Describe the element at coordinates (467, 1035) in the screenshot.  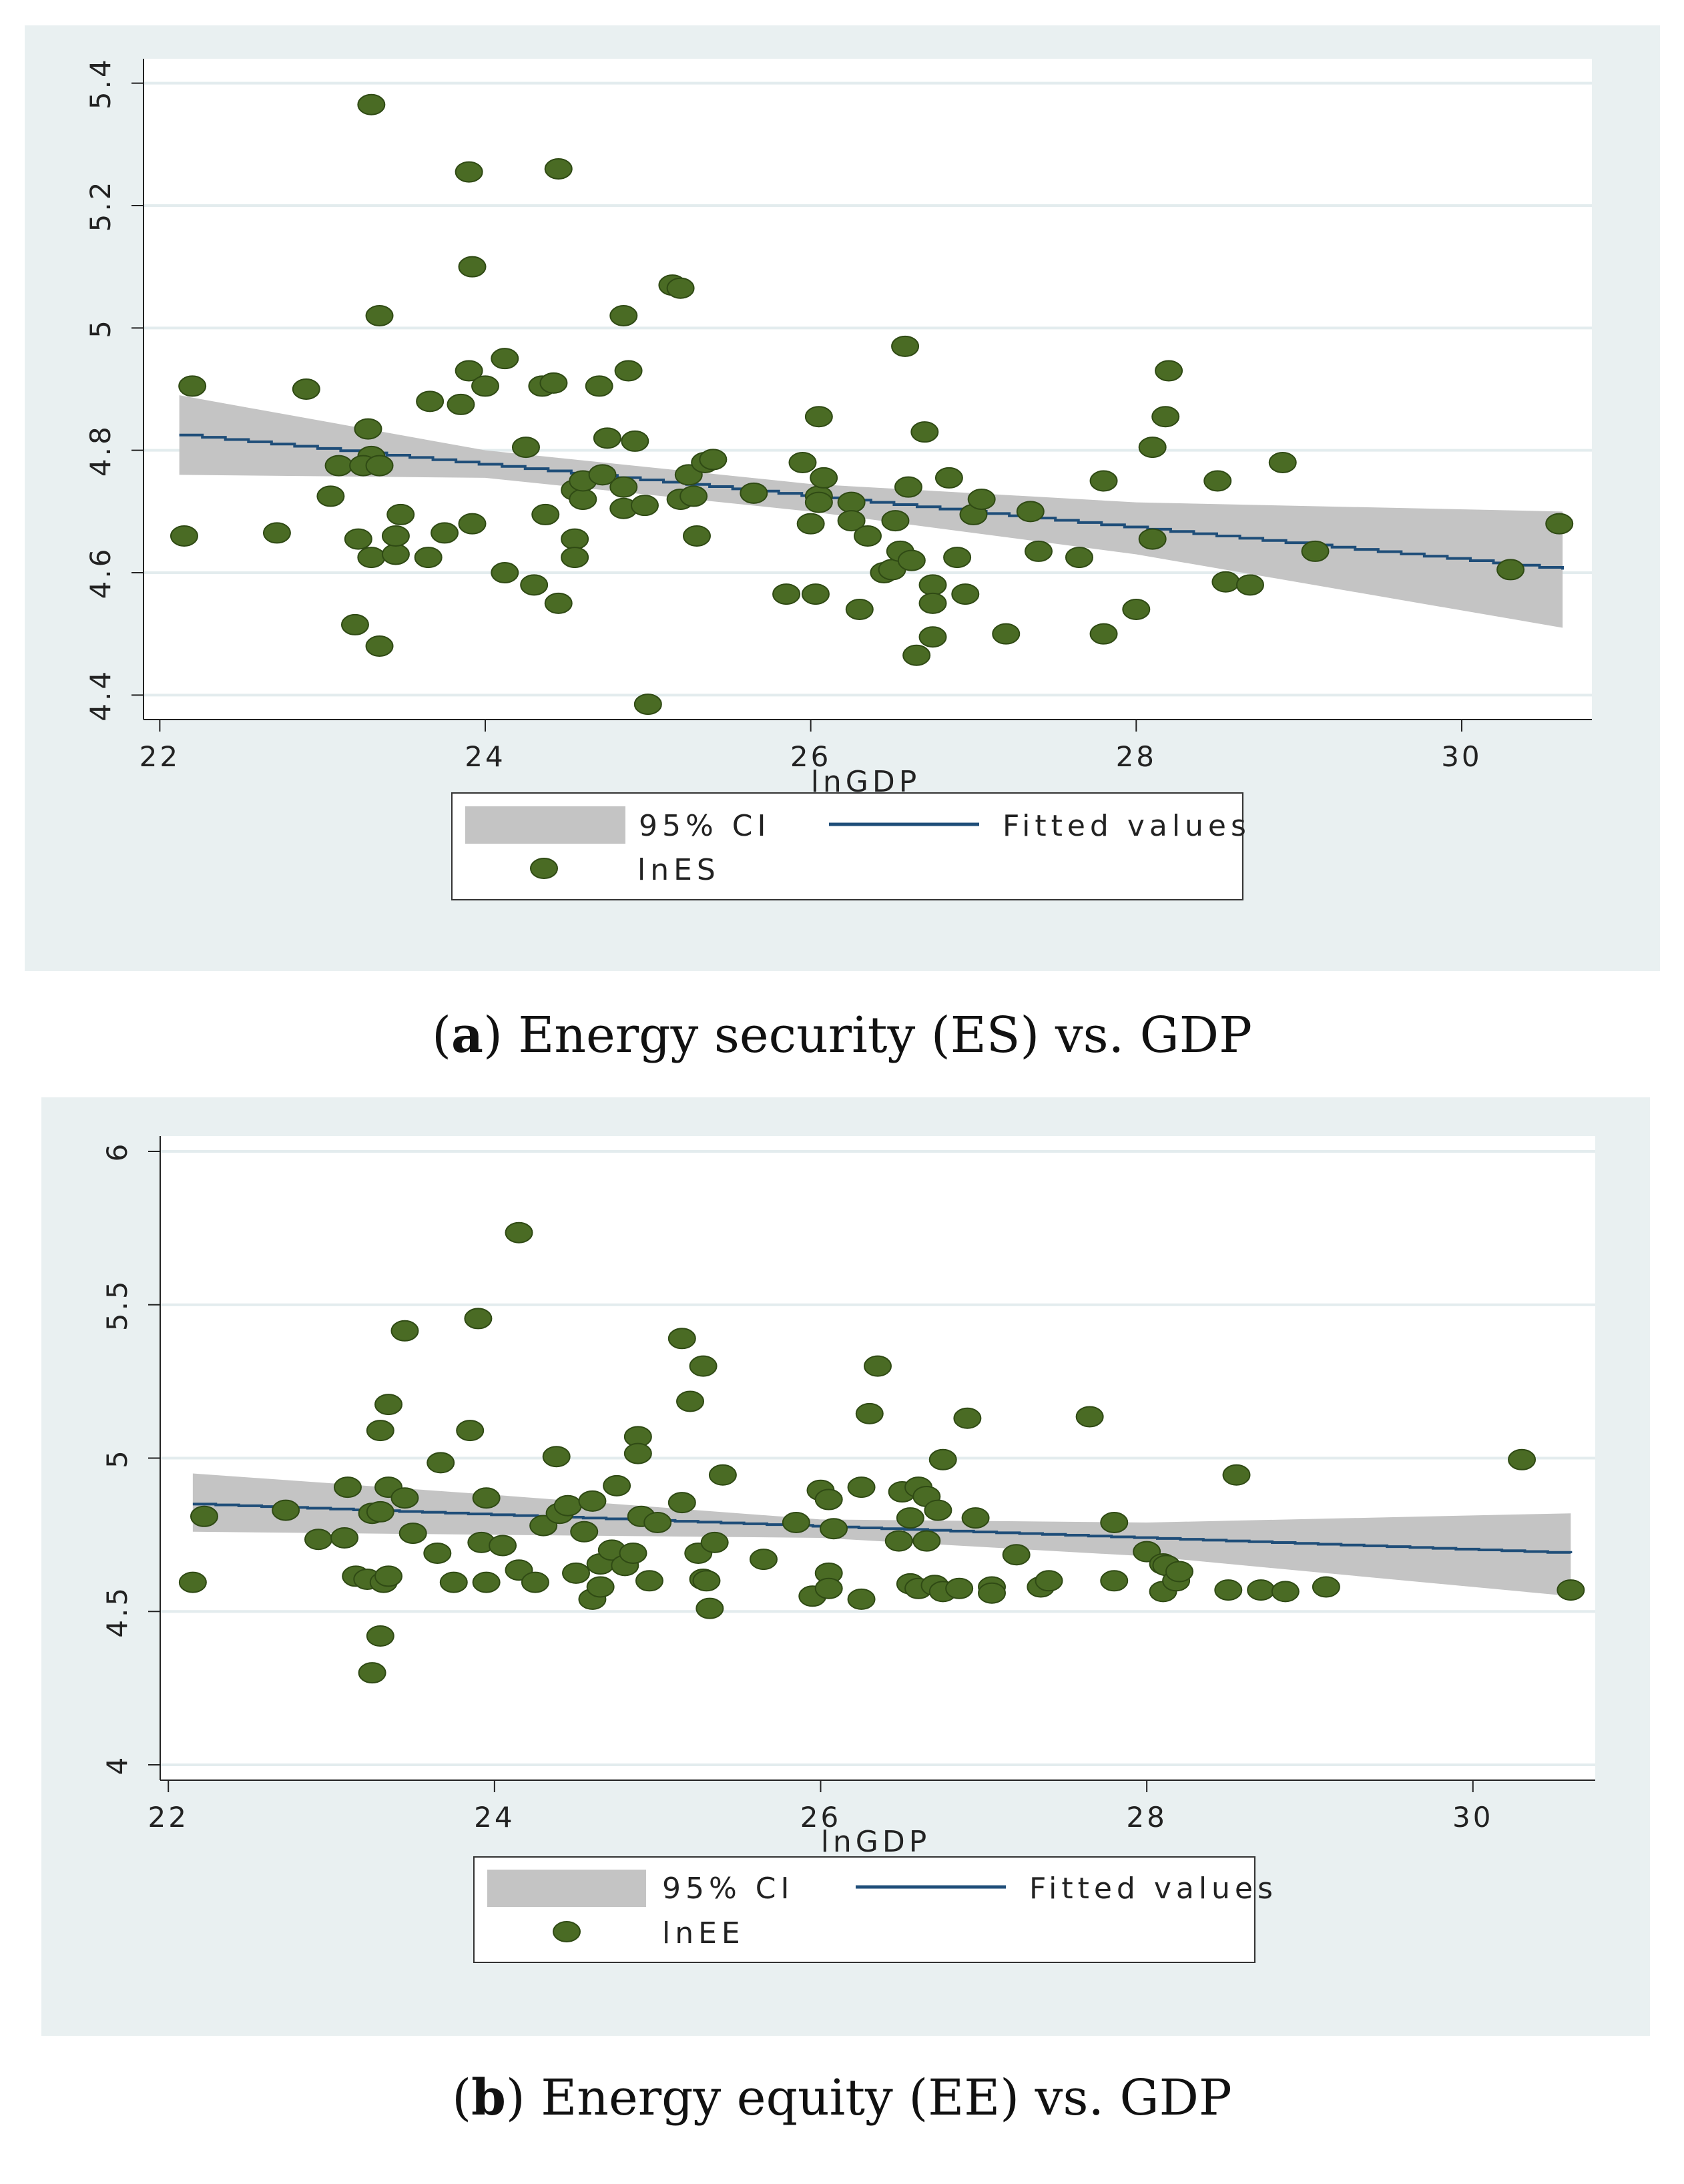
I see `caption-letter: a` at that location.